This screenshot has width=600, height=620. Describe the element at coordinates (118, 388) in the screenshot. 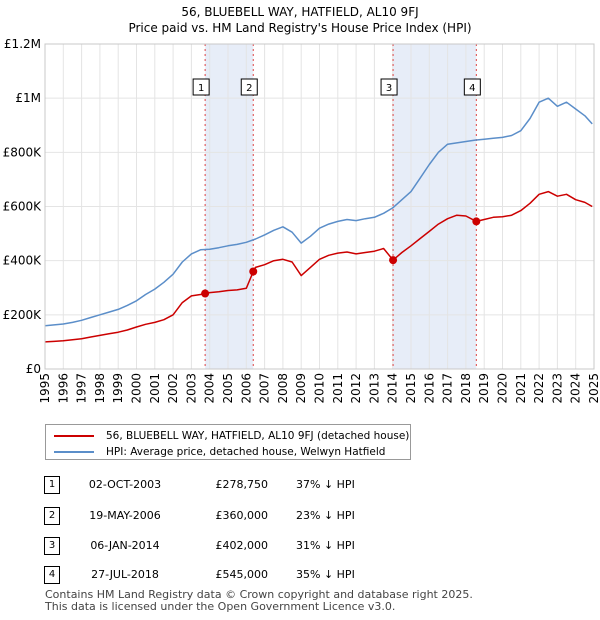

I see `x-tick-label: 1999` at that location.